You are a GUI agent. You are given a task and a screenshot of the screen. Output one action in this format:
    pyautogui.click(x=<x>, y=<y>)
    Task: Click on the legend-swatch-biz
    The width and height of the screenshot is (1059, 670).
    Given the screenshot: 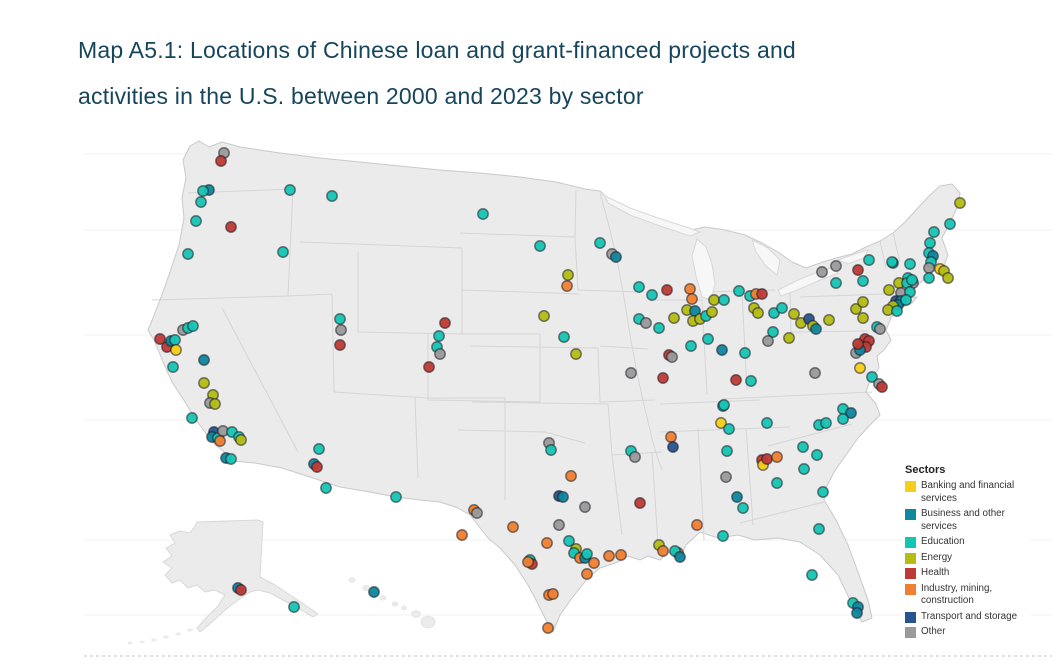 What is the action you would take?
    pyautogui.click(x=910, y=514)
    